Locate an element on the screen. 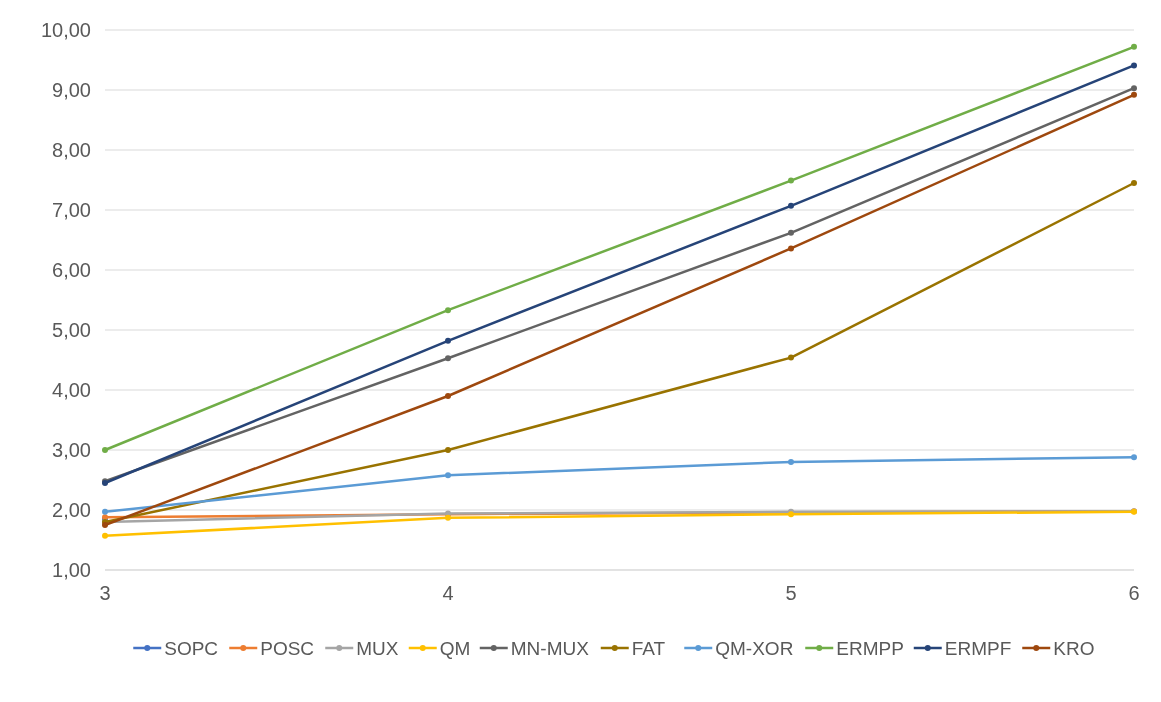  y-tick-label: 9,00 is located at coordinates (71, 90).